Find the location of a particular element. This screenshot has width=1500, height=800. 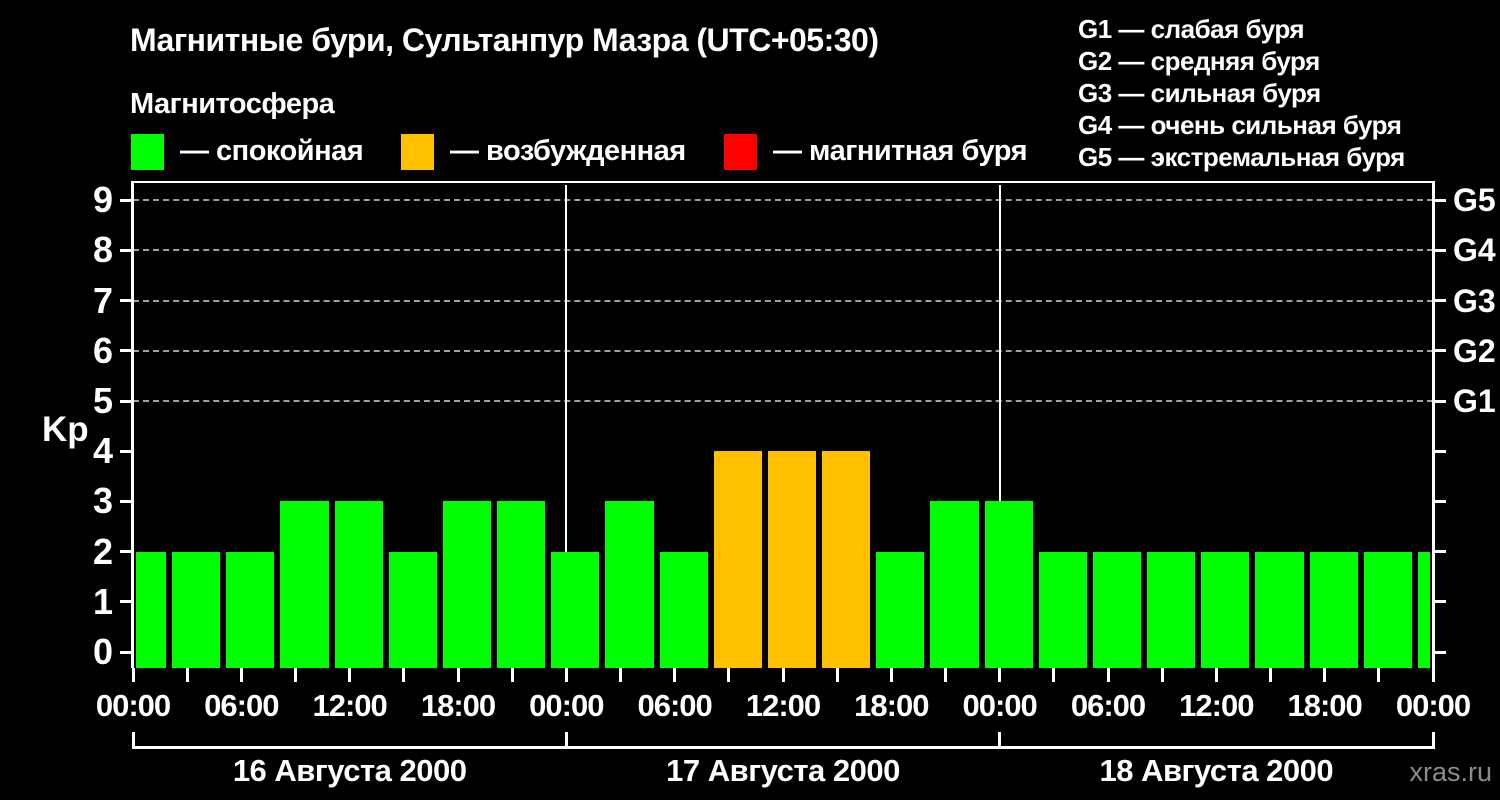

storm-scale-legend-row: G1 — слабая буря is located at coordinates (1191, 29).